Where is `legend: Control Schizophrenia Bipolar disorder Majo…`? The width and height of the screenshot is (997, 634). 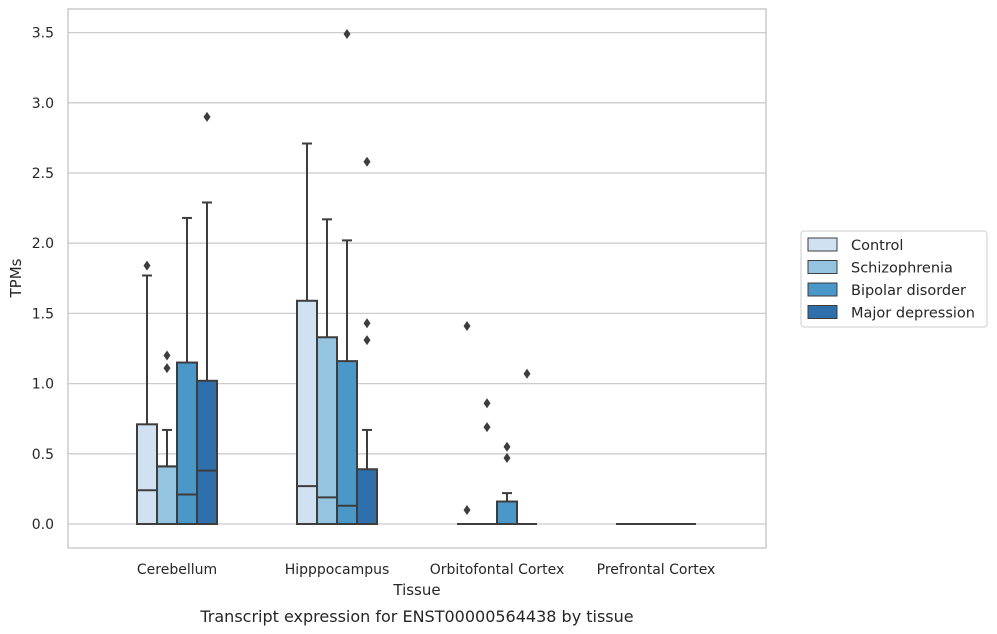
legend: Control Schizophrenia Bipolar disorder Majo… is located at coordinates (894, 279).